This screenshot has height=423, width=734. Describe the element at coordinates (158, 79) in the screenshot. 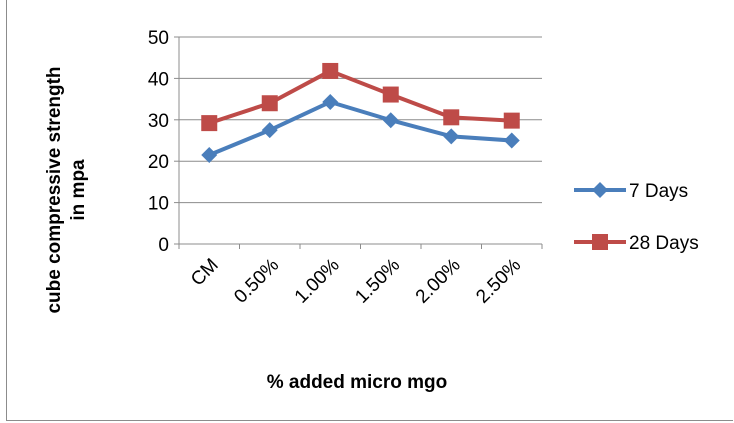

I see `y-tick-label: 40` at that location.